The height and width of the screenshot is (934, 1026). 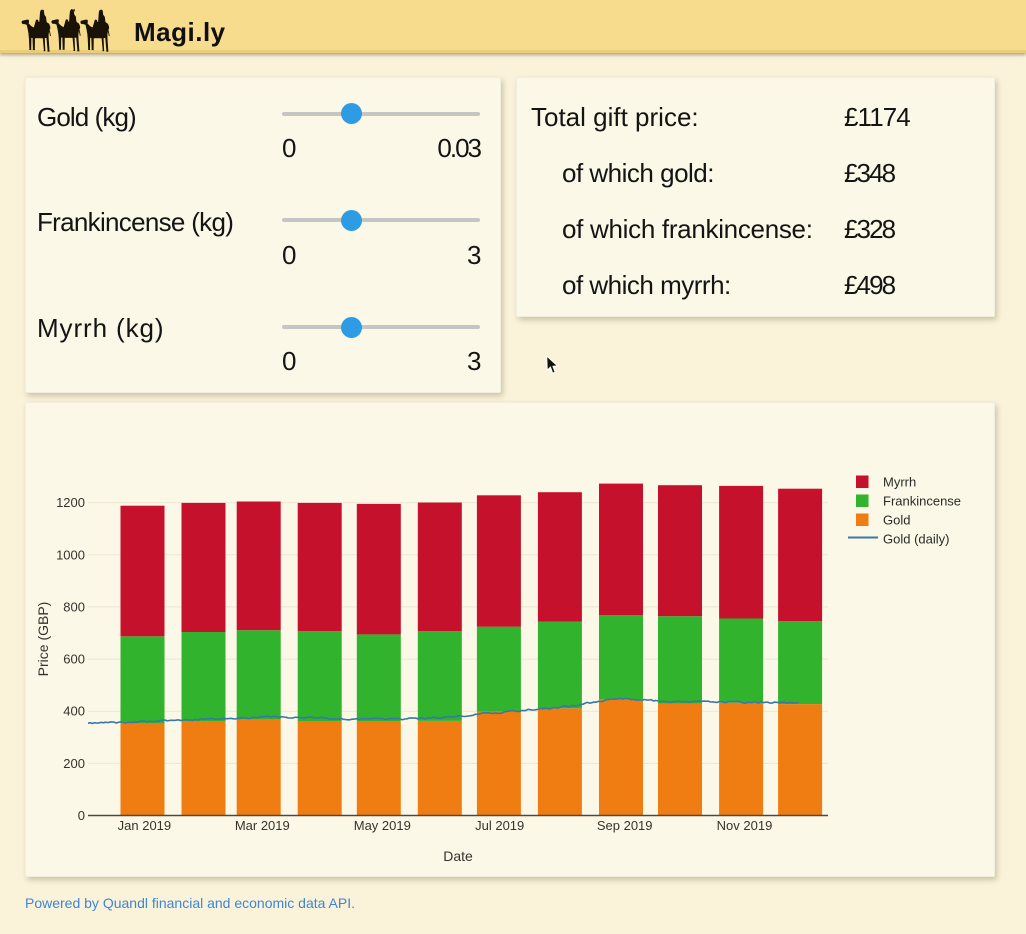 What do you see at coordinates (922, 501) in the screenshot?
I see `svg-text: Frankincense` at bounding box center [922, 501].